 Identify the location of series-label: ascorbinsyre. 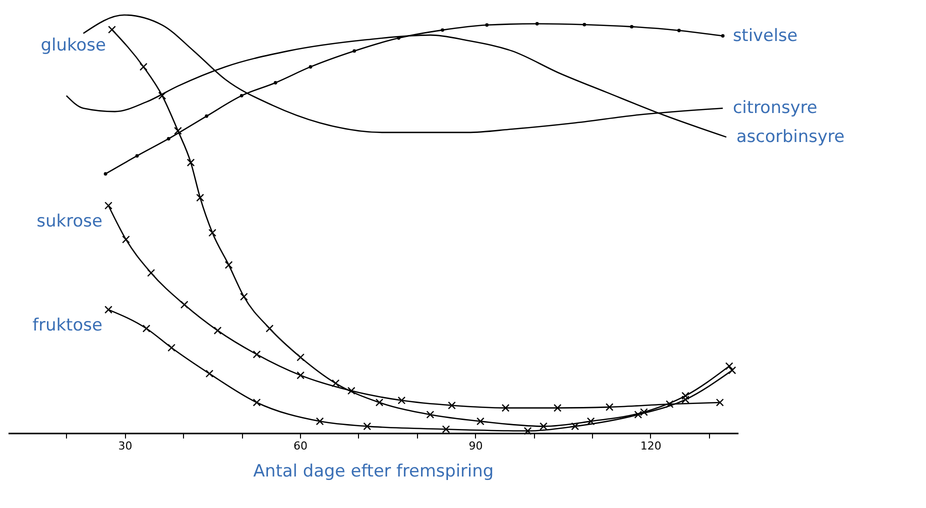
(790, 137).